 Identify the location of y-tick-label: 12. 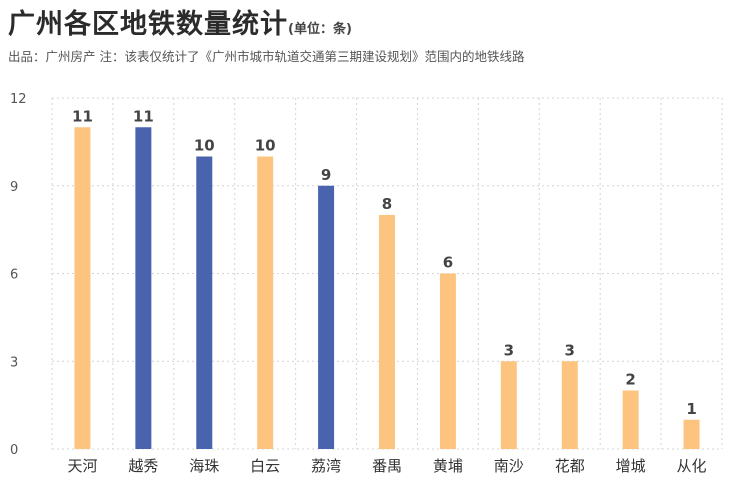
(18, 99).